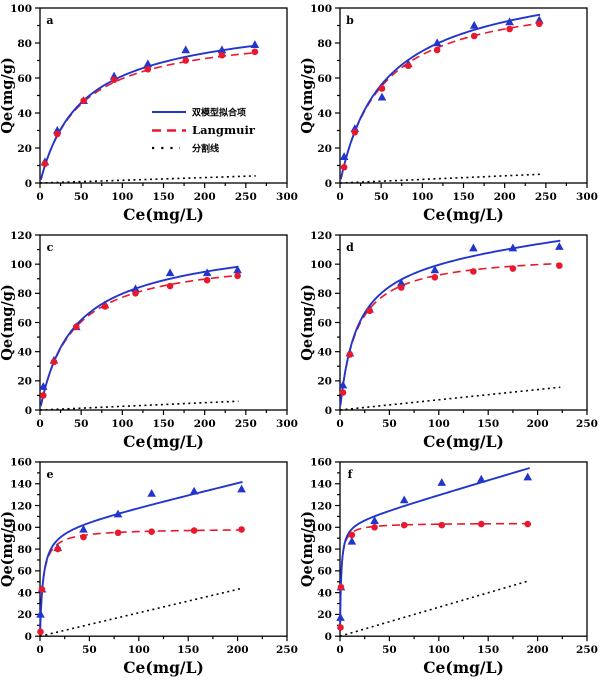 The image size is (600, 680). What do you see at coordinates (50, 474) in the screenshot?
I see `svg-text: e` at bounding box center [50, 474].